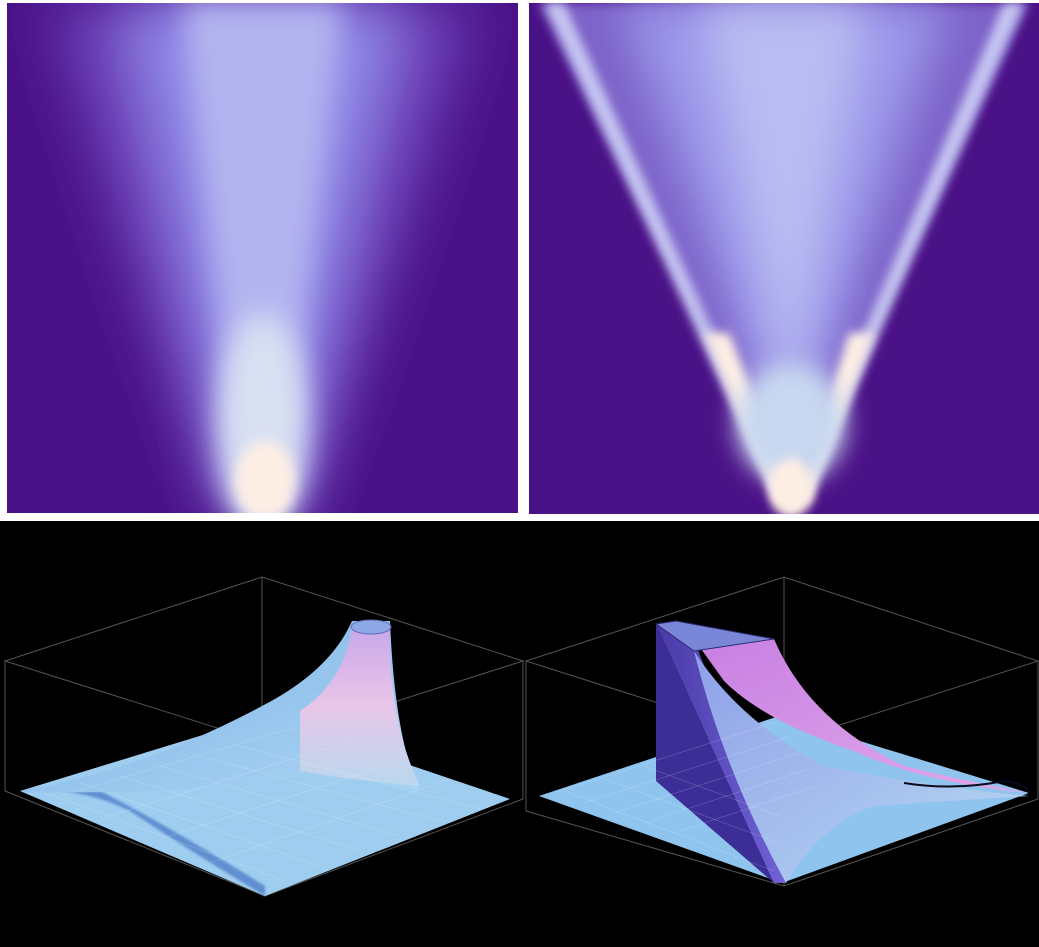 The height and width of the screenshot is (947, 1039). I want to click on surface-cone-rim, so click(966, 786).